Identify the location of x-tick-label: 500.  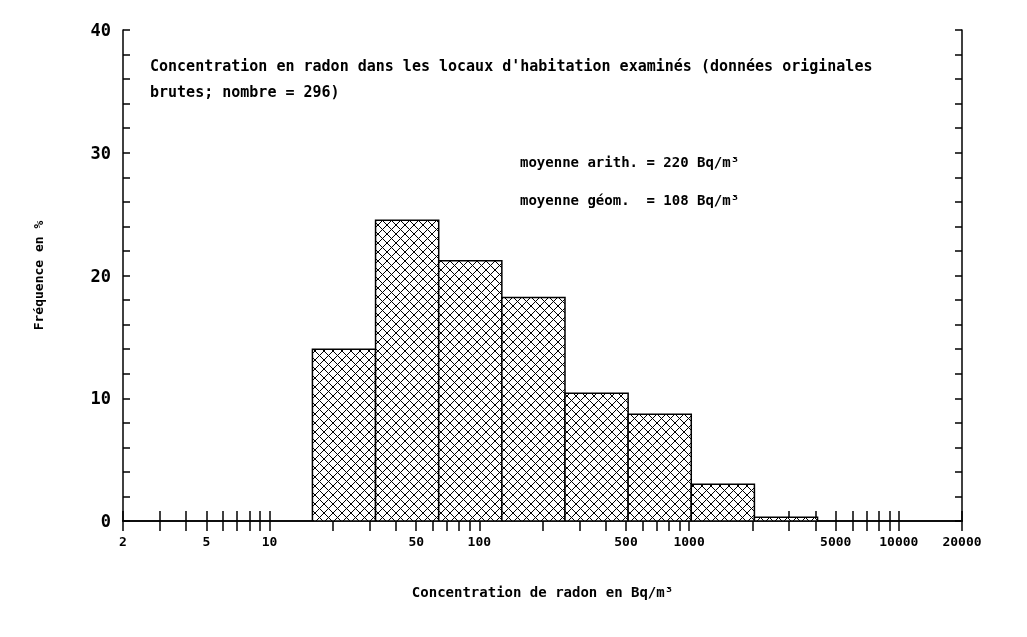
(626, 541).